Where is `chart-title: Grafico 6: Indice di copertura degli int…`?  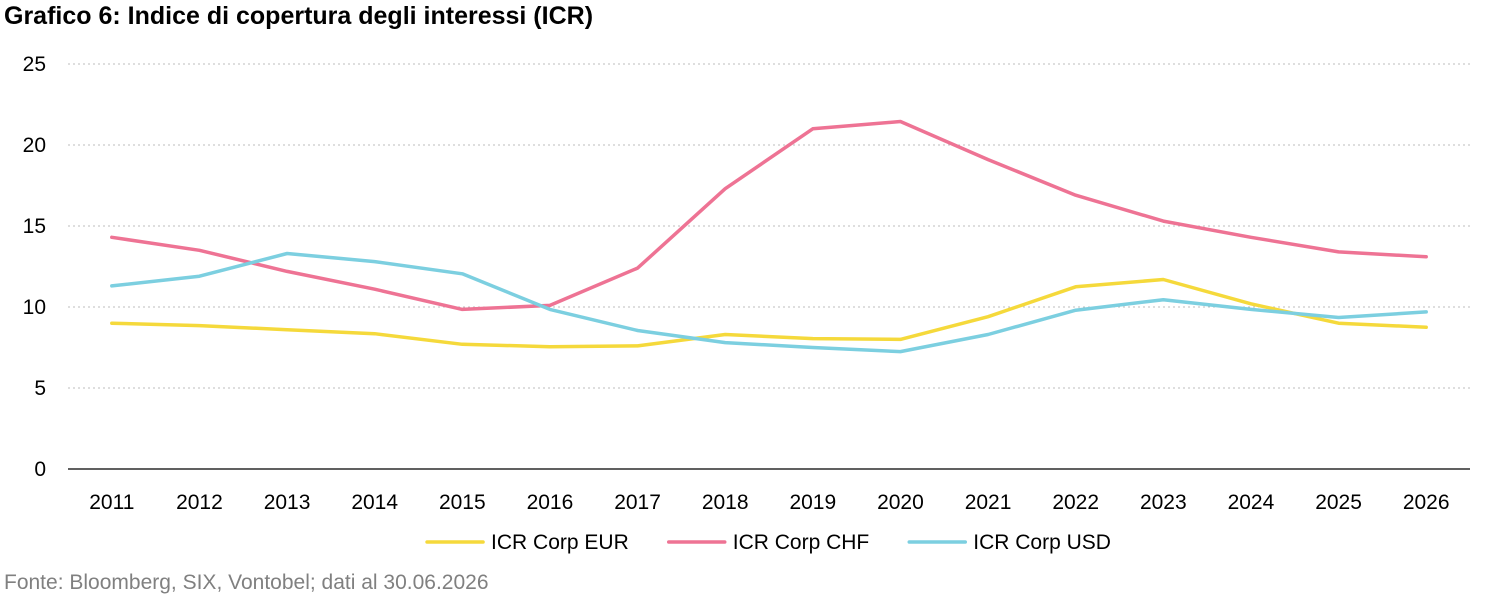 chart-title: Grafico 6: Indice di copertura degli int… is located at coordinates (299, 16).